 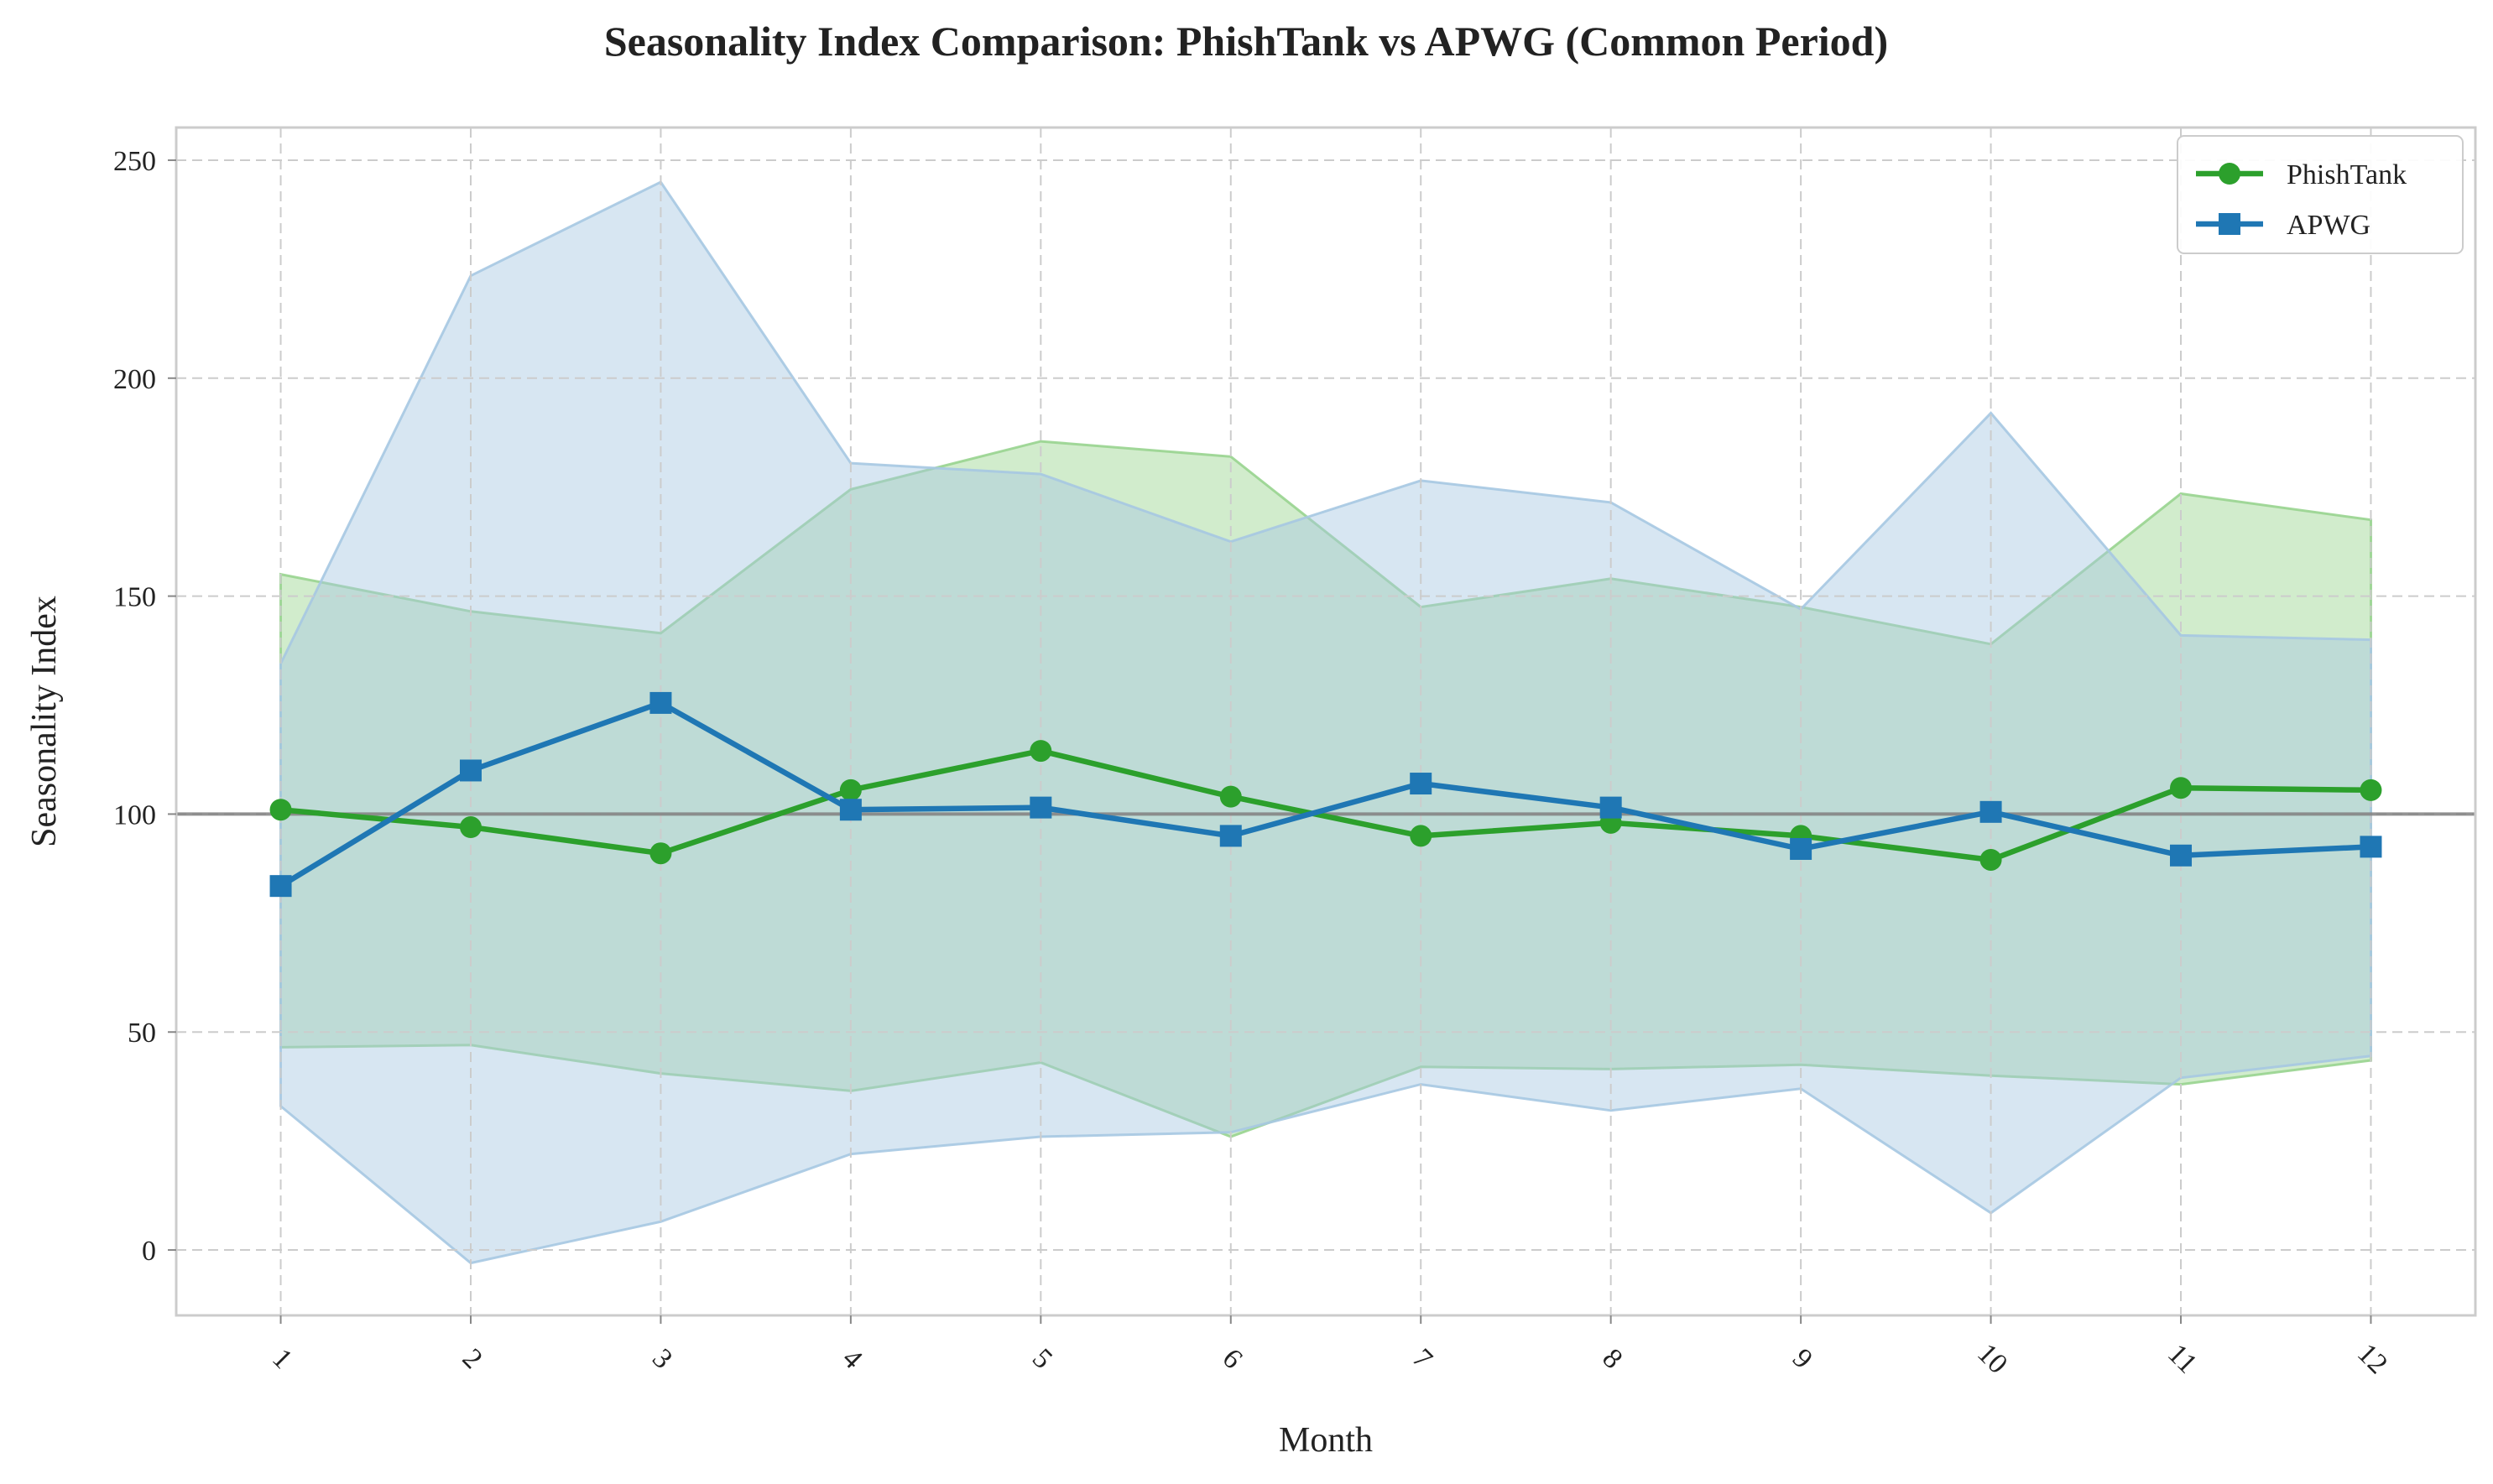 I want to click on legend-marker-apwg, so click(x=2229, y=224).